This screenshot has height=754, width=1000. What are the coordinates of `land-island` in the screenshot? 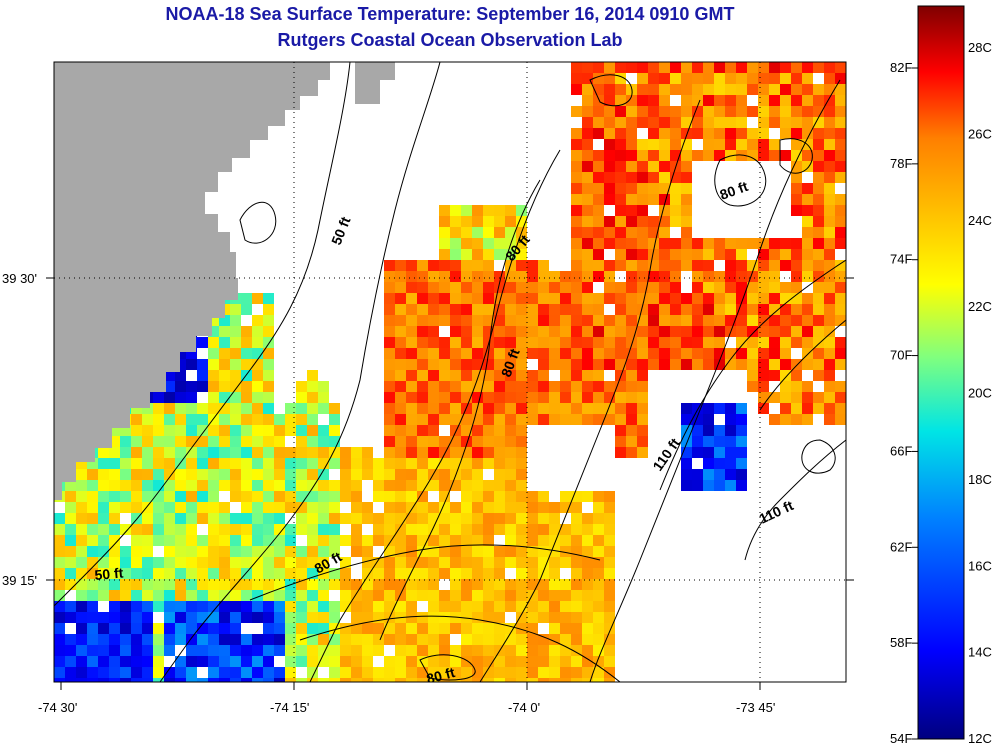 It's located at (375, 83).